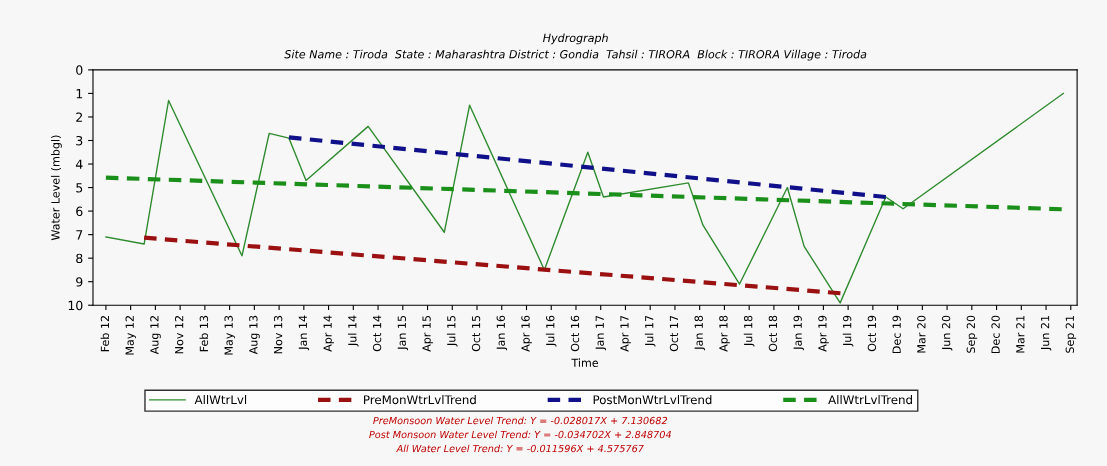 This screenshot has height=466, width=1107. What do you see at coordinates (601, 333) in the screenshot?
I see `x-tick-label: Jan 17` at bounding box center [601, 333].